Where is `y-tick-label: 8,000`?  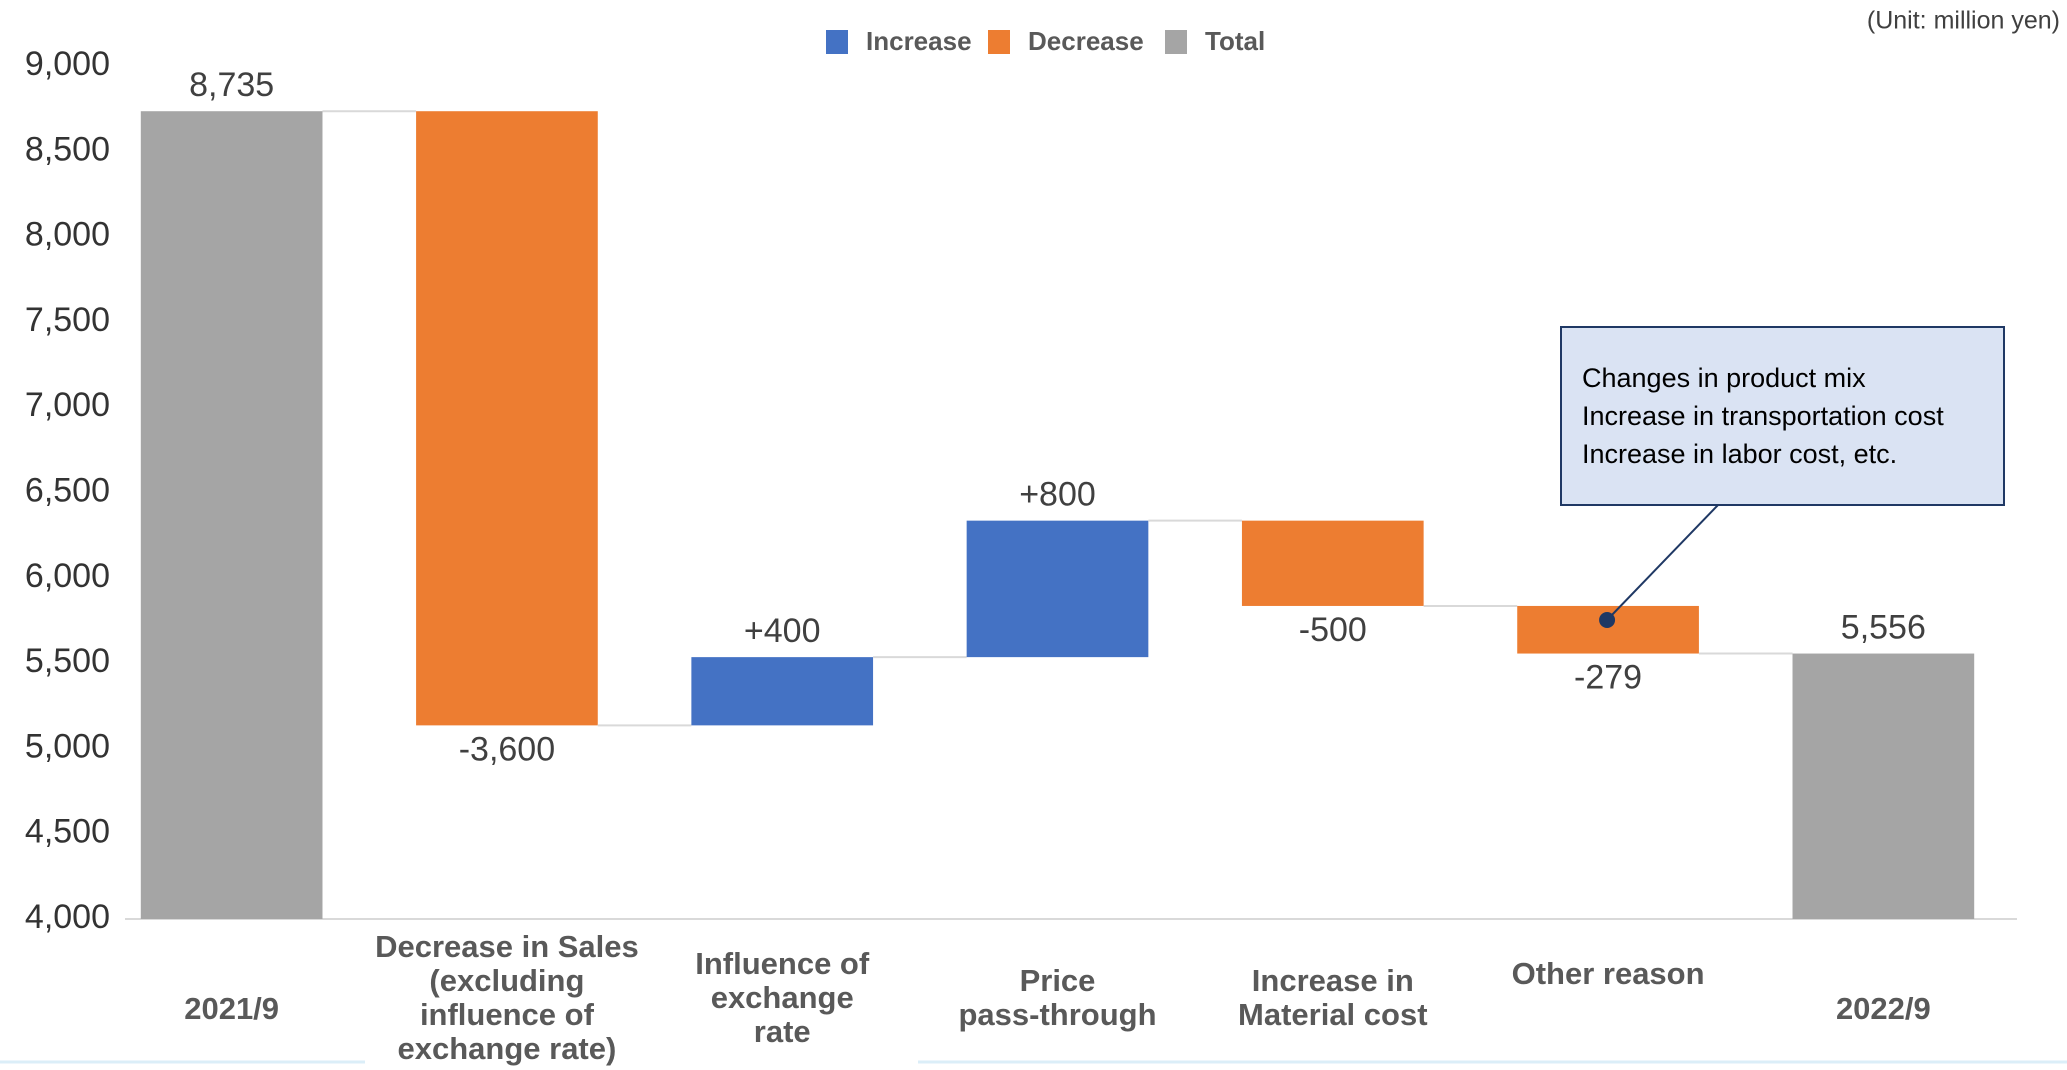 y-tick-label: 8,000 is located at coordinates (67, 235).